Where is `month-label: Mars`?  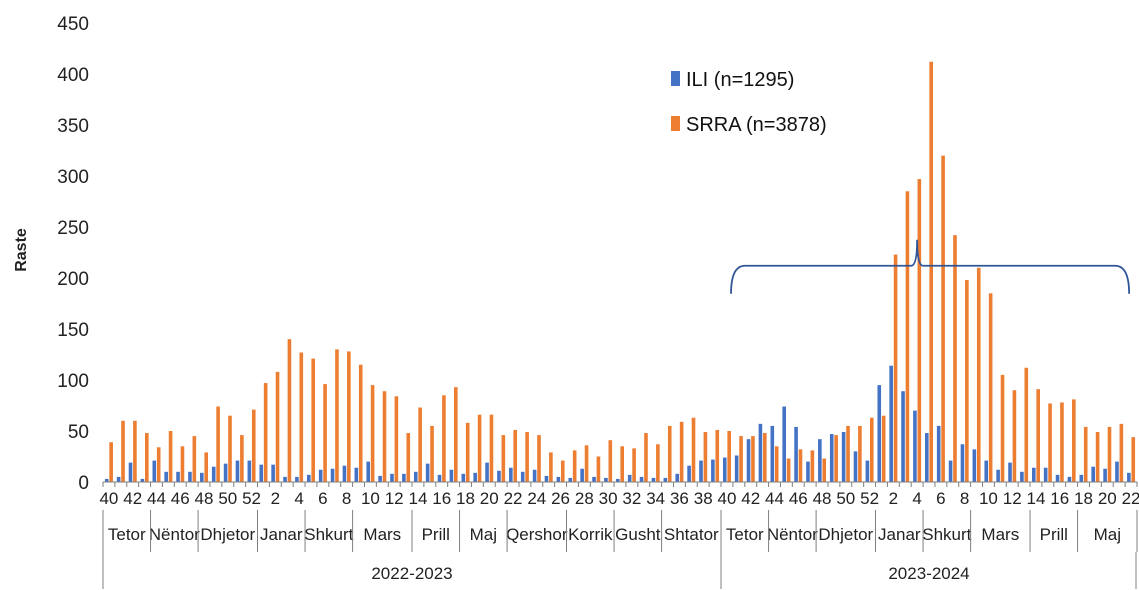 month-label: Mars is located at coordinates (382, 534).